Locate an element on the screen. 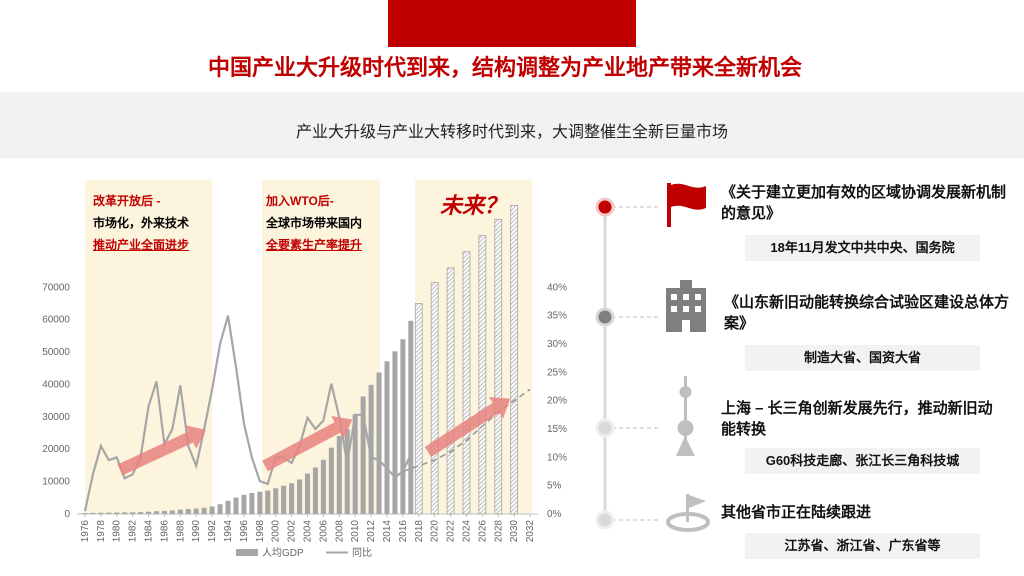 The height and width of the screenshot is (576, 1024). y-tick-label: 60000 is located at coordinates (56, 320).